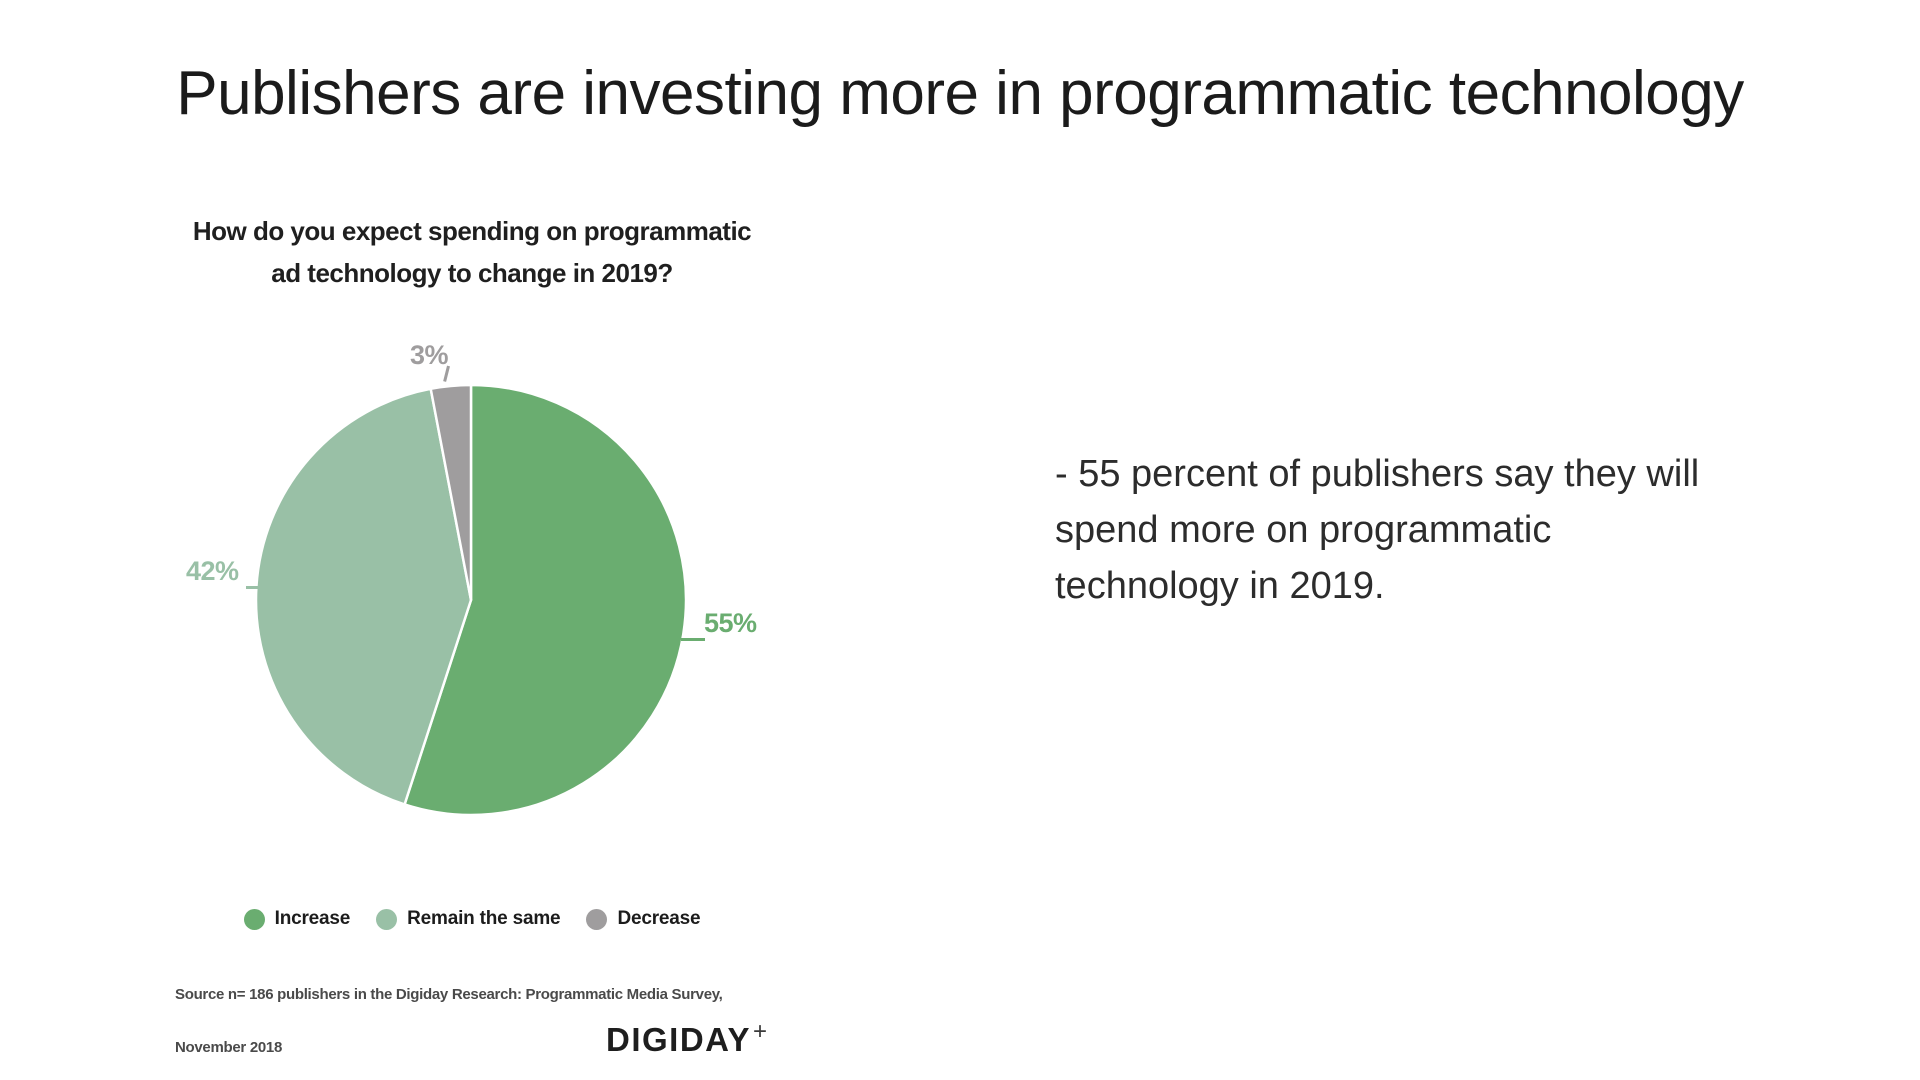 The image size is (1920, 1080). I want to click on pie-chart, so click(471, 600).